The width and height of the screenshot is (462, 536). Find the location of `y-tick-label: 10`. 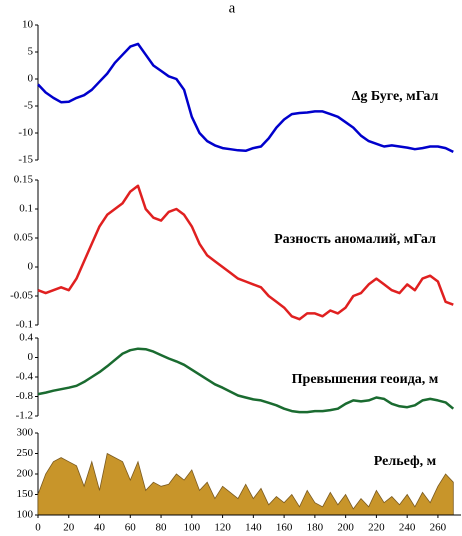

y-tick-label: 10 is located at coordinates (28, 25).